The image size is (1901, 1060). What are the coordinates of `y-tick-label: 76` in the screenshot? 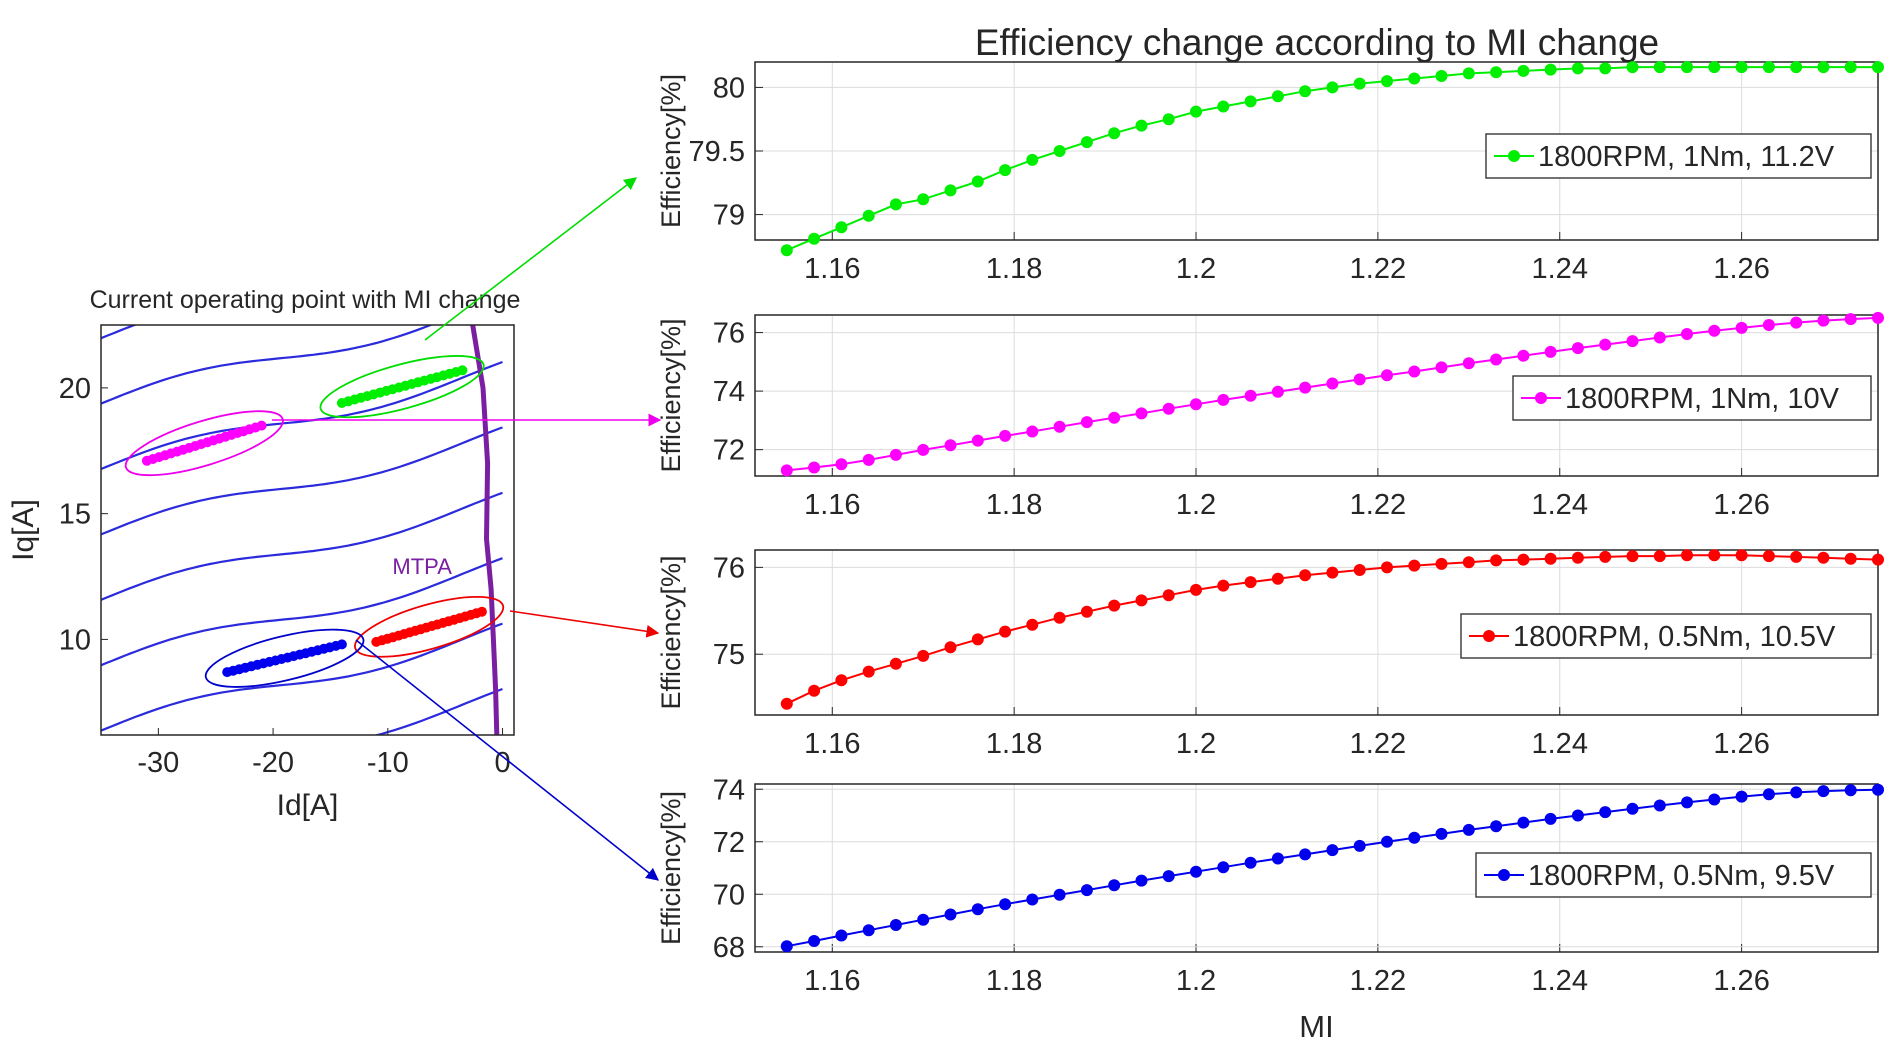 It's located at (729, 334).